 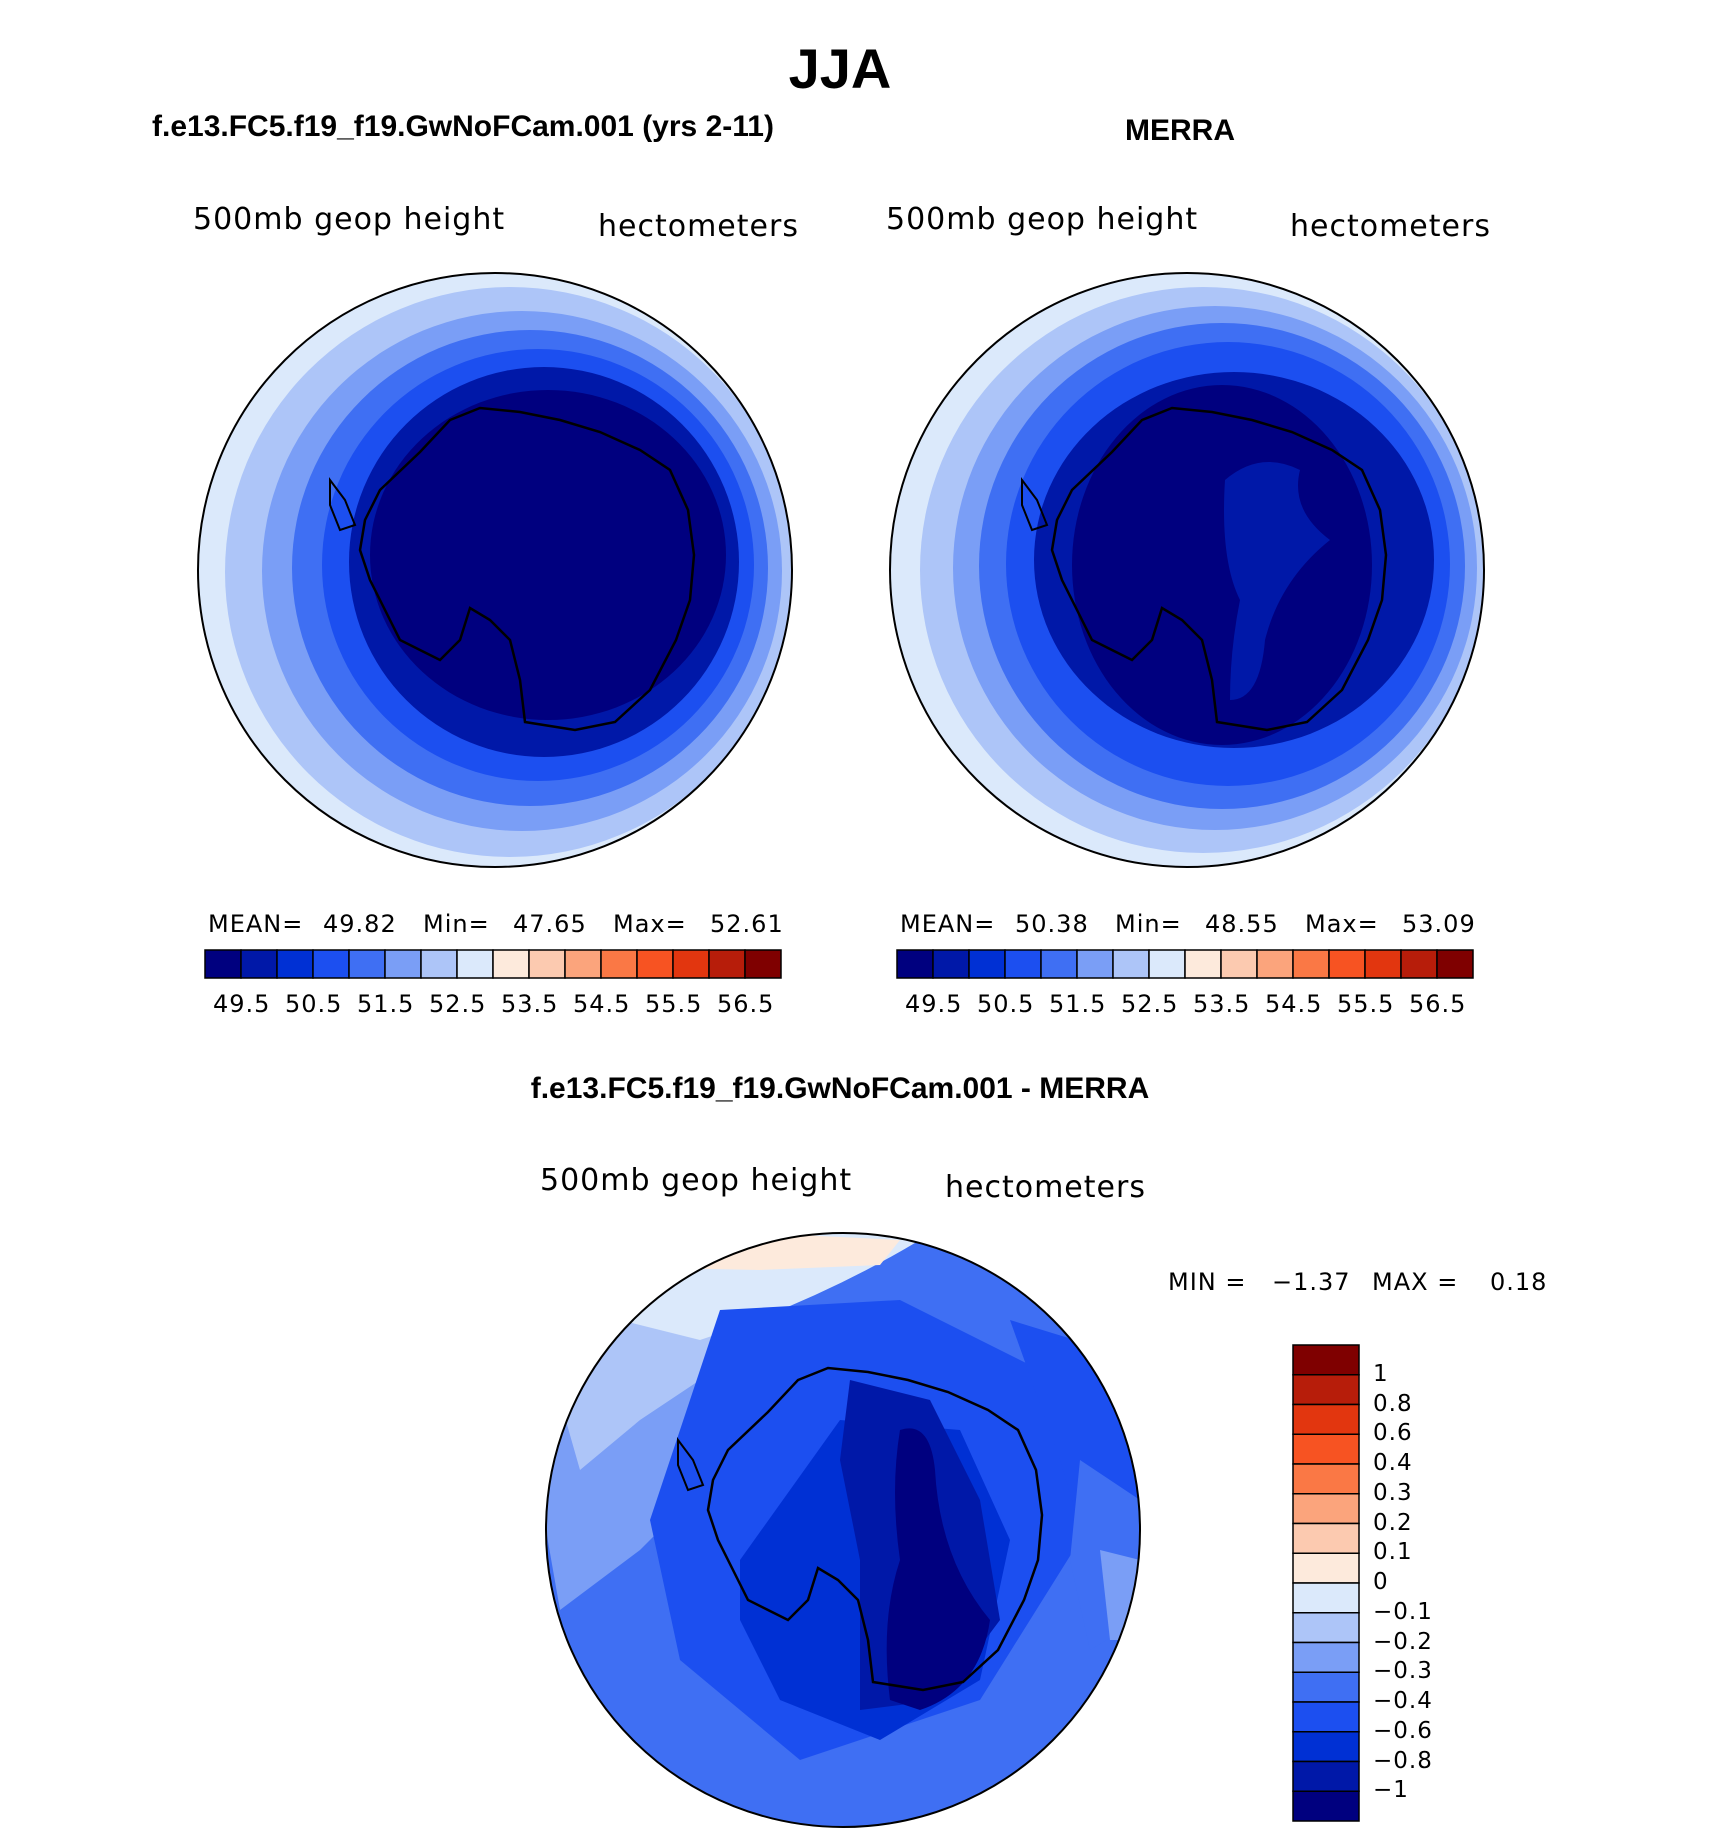 What do you see at coordinates (1242, 924) in the screenshot?
I see `panel2-min-value: 48.55` at bounding box center [1242, 924].